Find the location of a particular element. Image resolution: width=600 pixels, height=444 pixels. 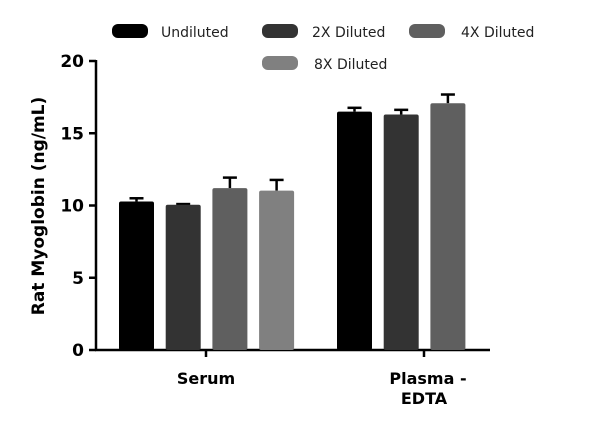

x-tick-label: Plasma - is located at coordinates (427, 378).